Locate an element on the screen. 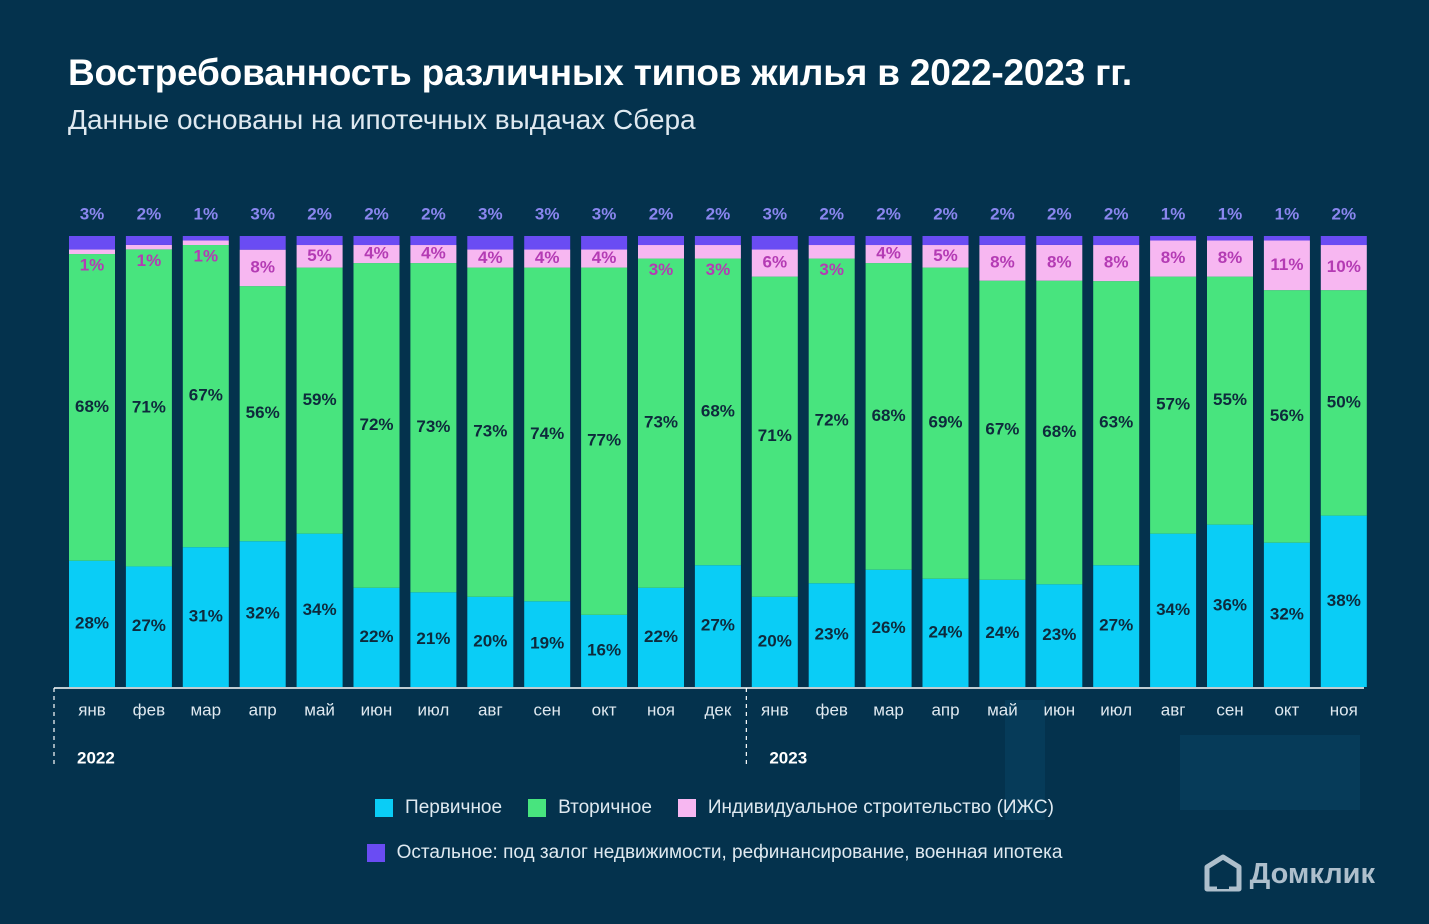 Image resolution: width=1429 pixels, height=924 pixels. legend-swatch-secondary is located at coordinates (537, 808).